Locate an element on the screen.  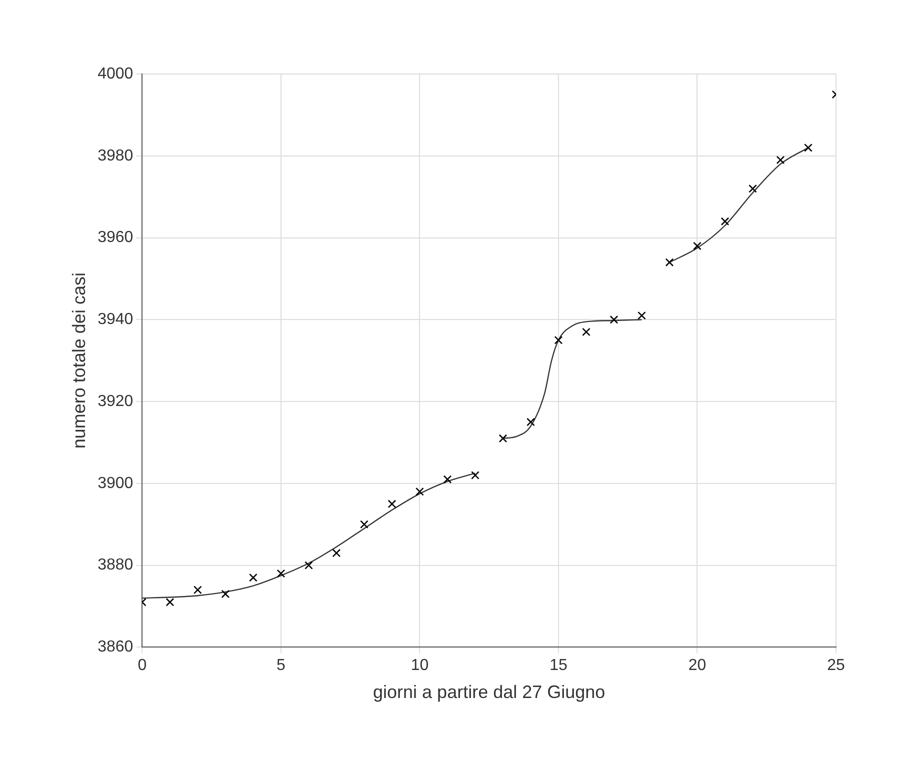
y-tick-label: 4000 is located at coordinates (116, 73).